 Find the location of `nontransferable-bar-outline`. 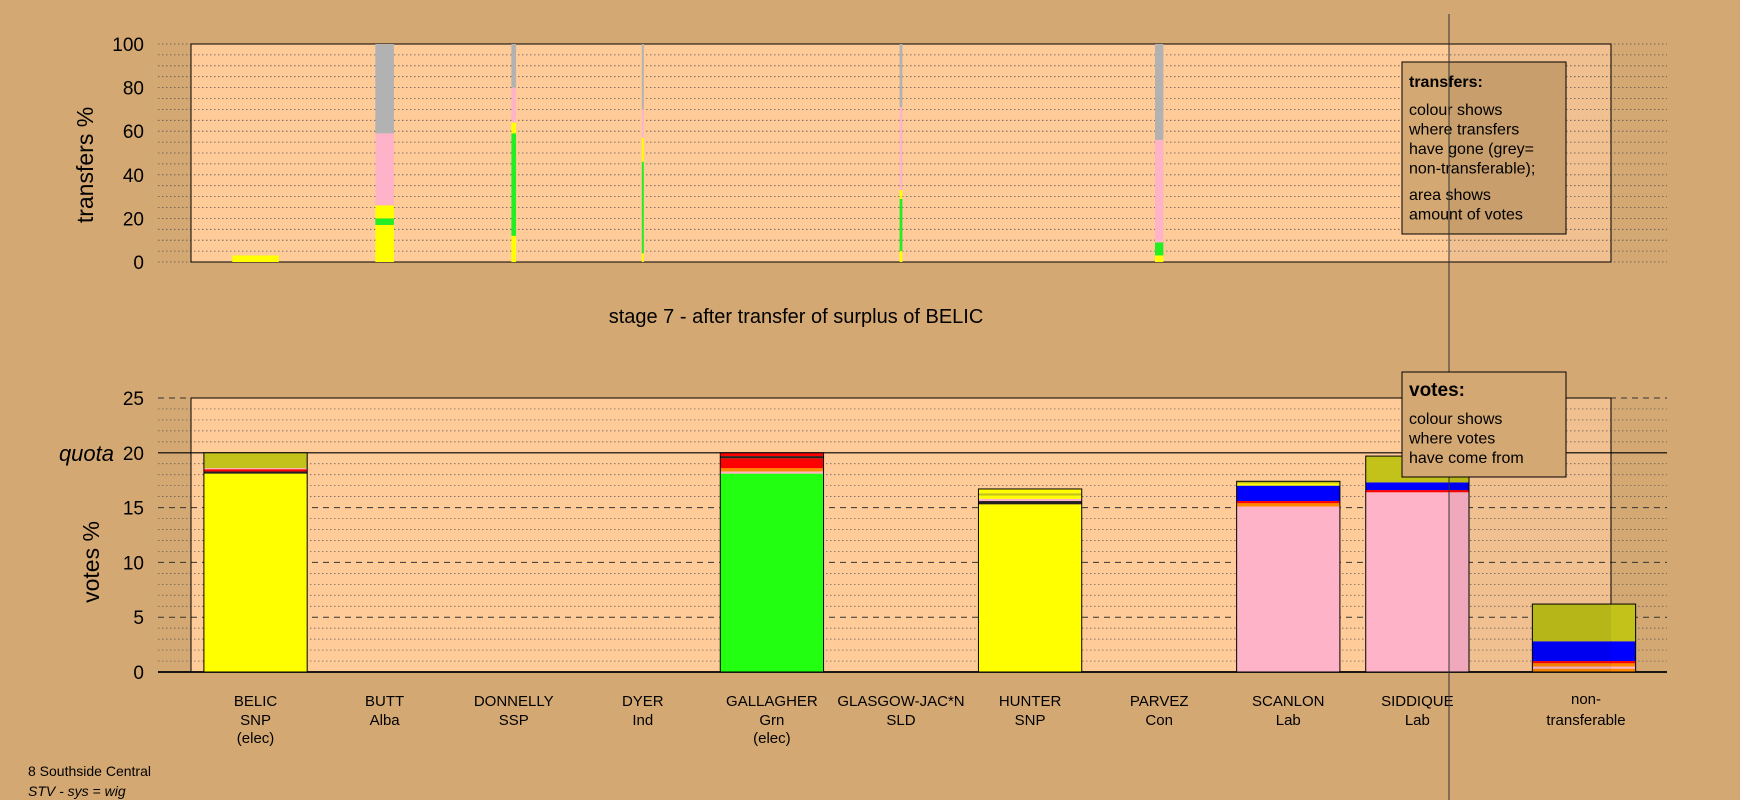

nontransferable-bar-outline is located at coordinates (1584, 638).